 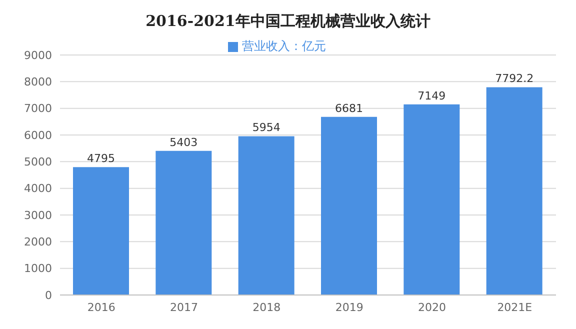 I want to click on y-tick-label: 5000, so click(x=38, y=162).